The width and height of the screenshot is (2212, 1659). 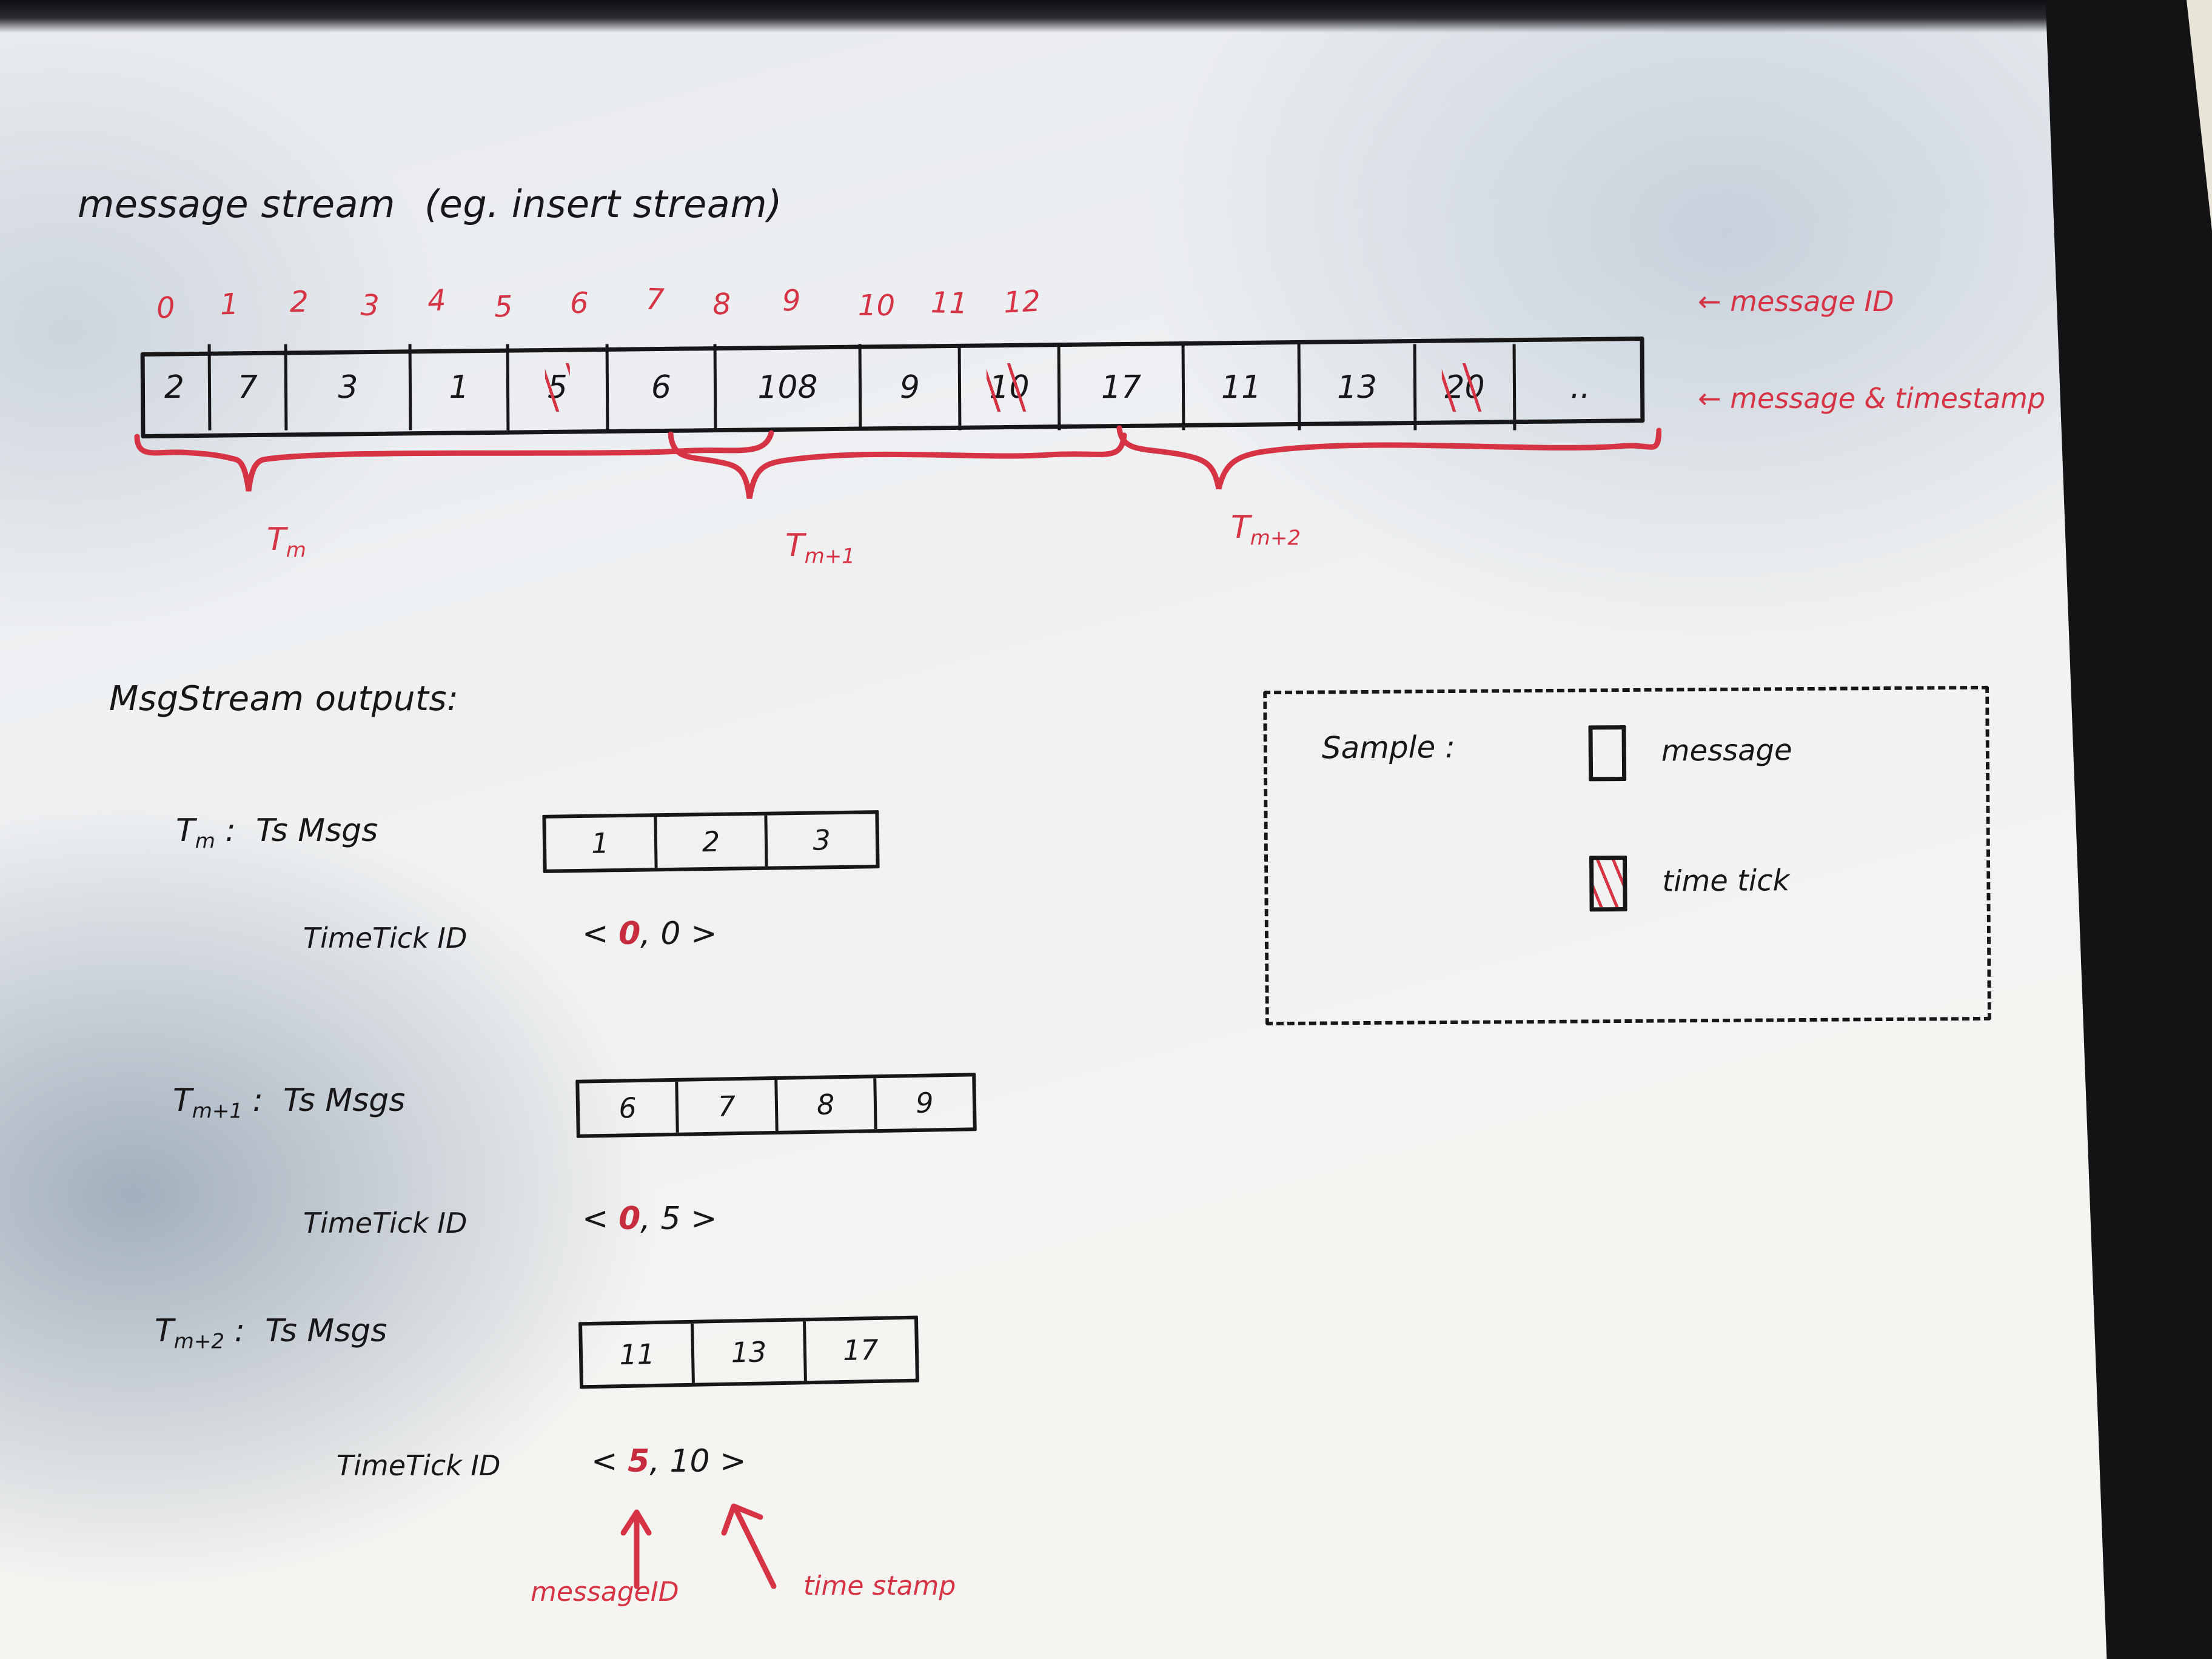 I want to click on stream-cell-value: 17, so click(x=1121, y=387).